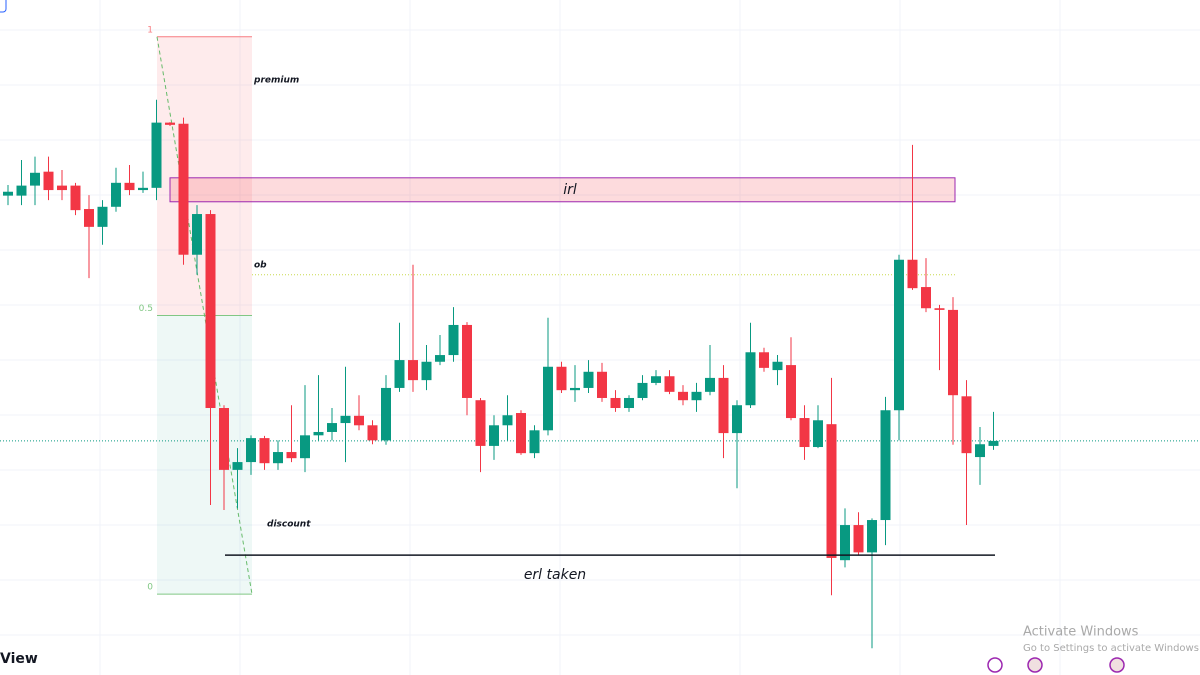 The image size is (1200, 675). What do you see at coordinates (204, 176) in the screenshot?
I see `premium-zone` at bounding box center [204, 176].